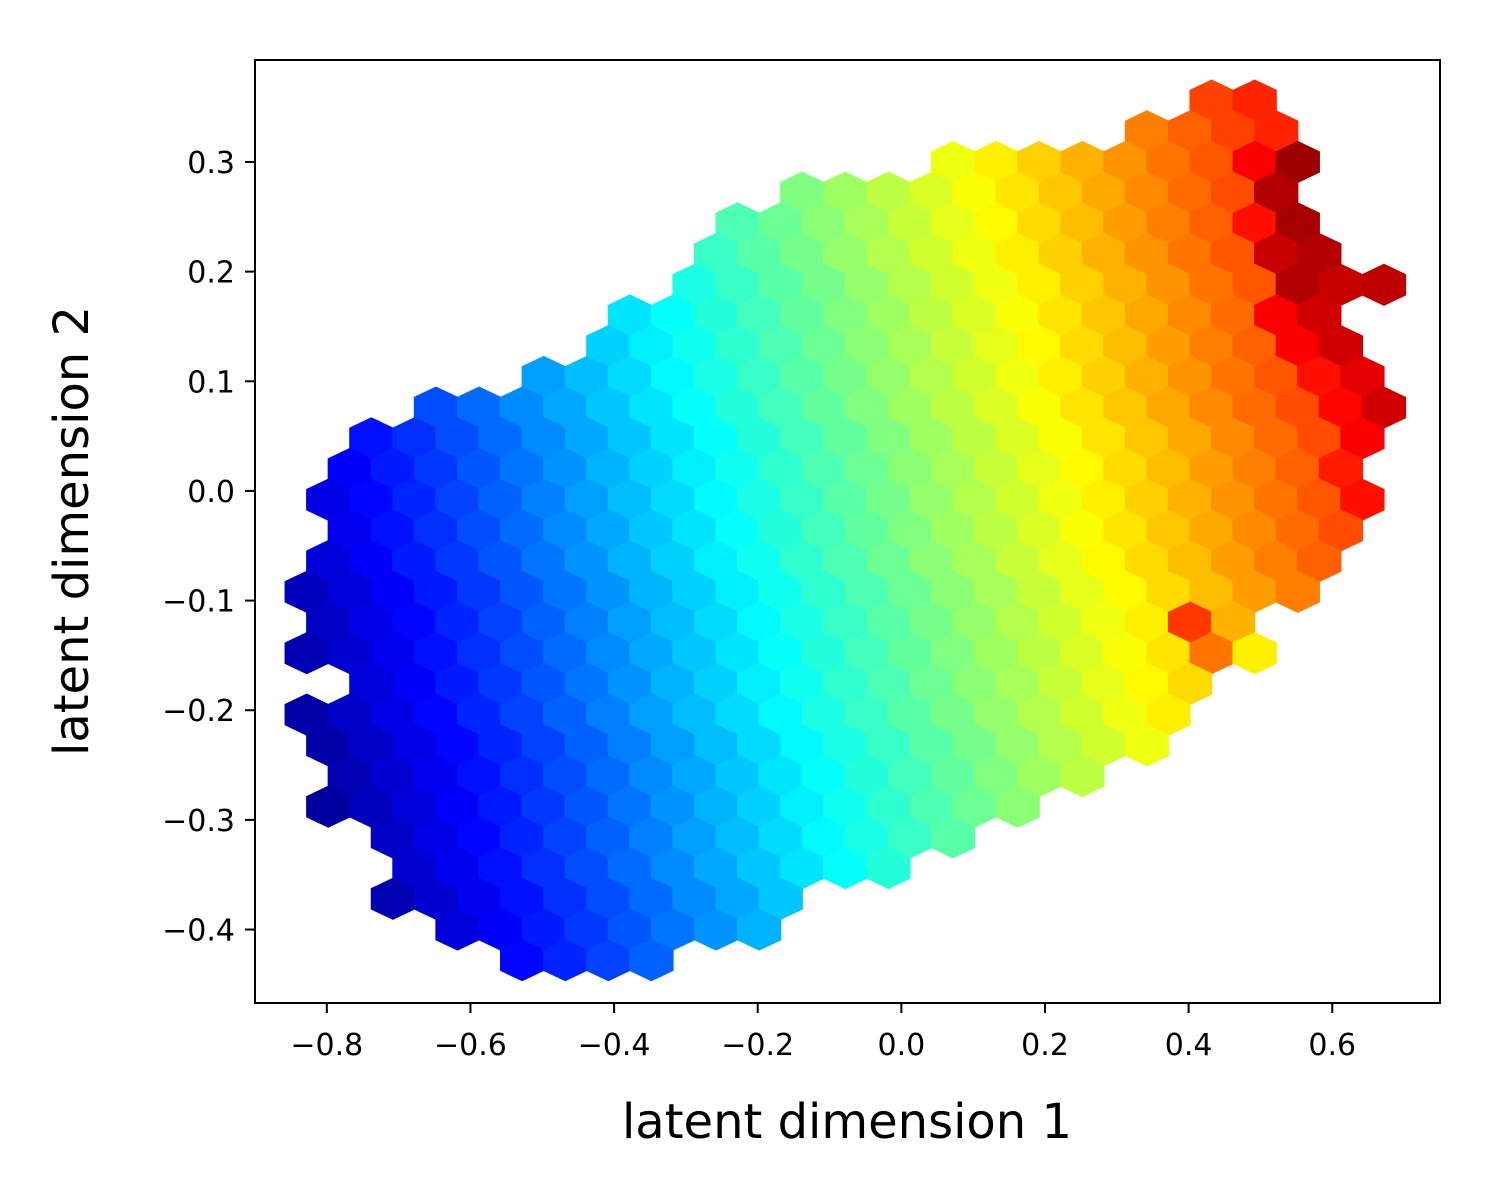  I want to click on x-tick-label: −0.8, so click(326, 1045).